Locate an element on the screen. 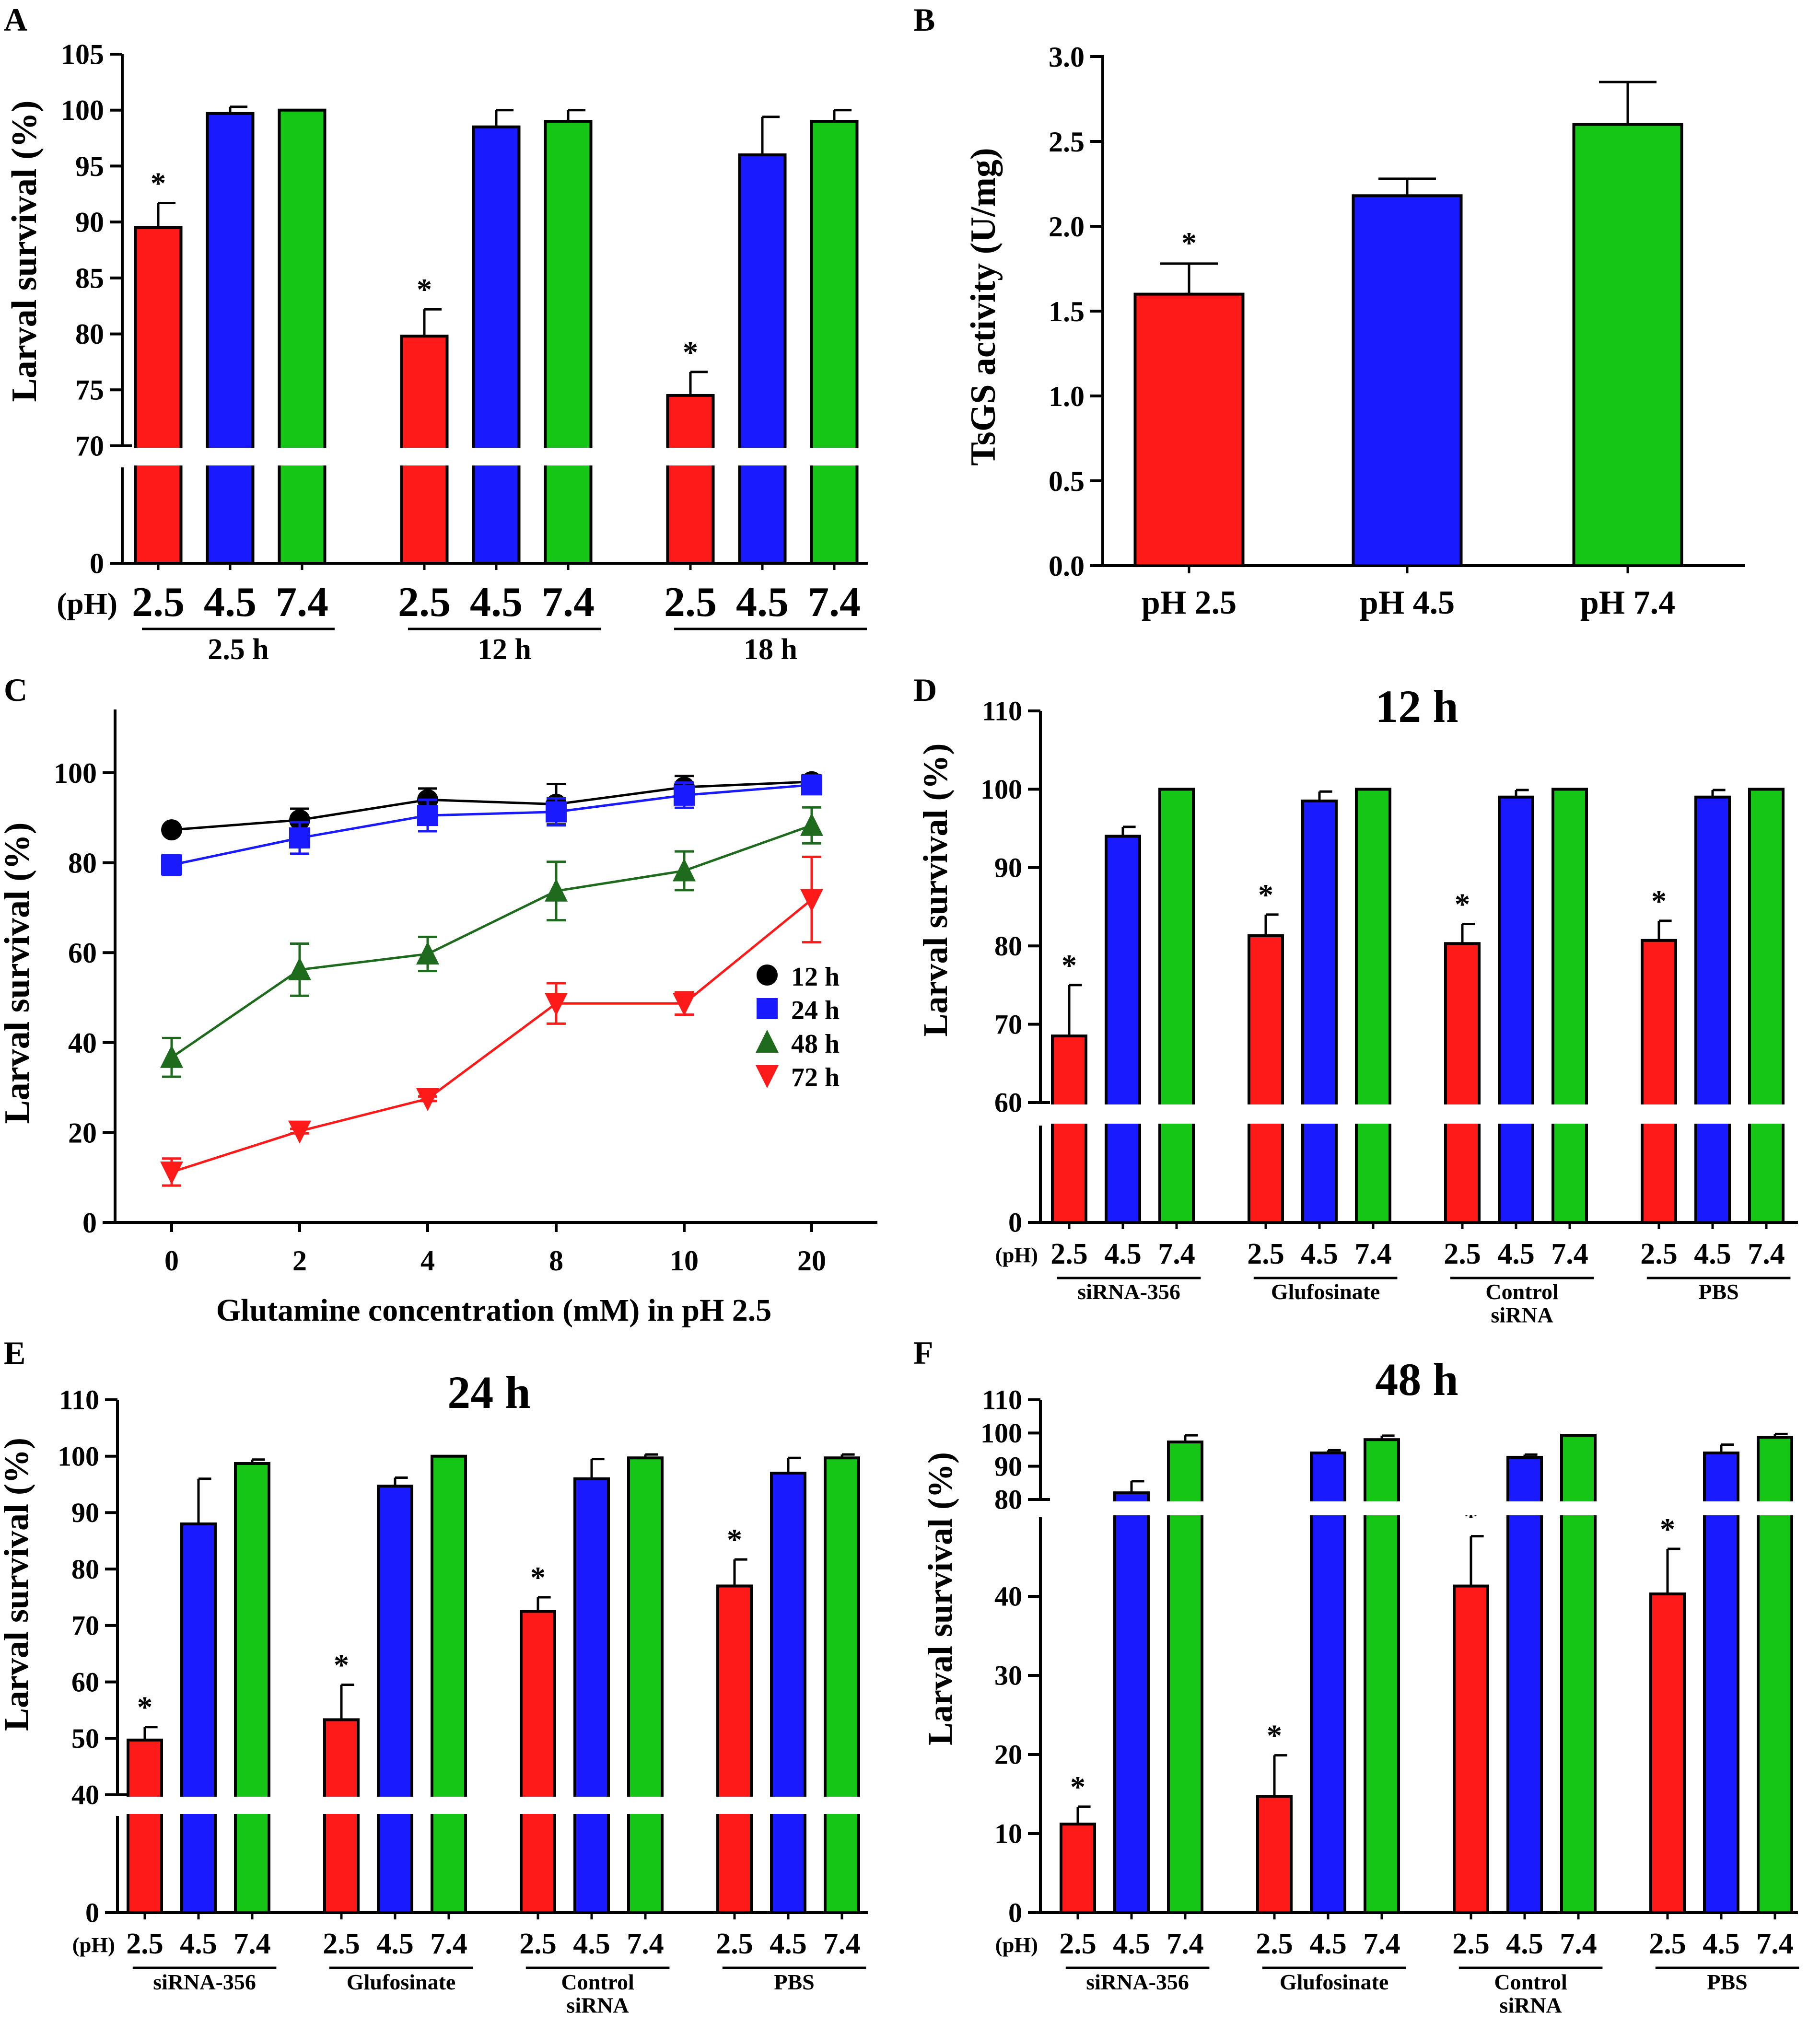 The height and width of the screenshot is (2022, 1820). bar-D-g0-b0 is located at coordinates (1069, 1129).